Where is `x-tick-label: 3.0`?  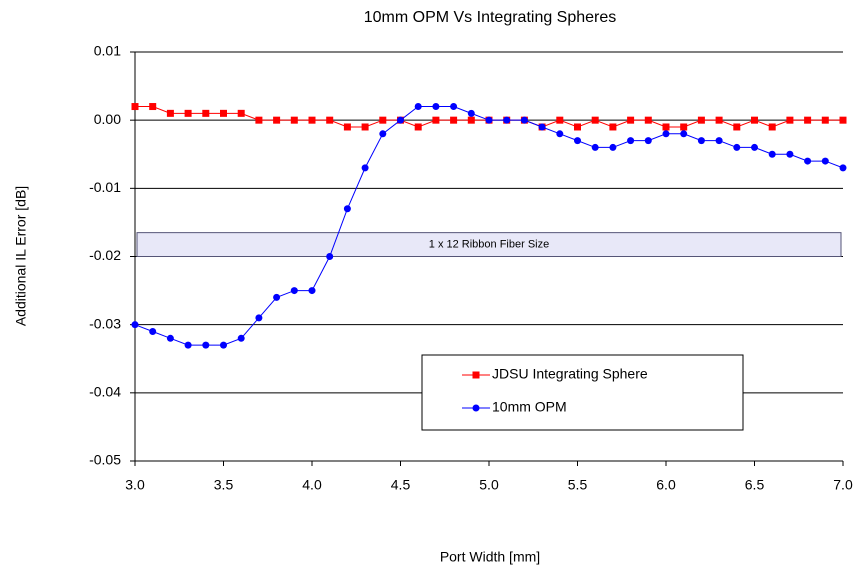 x-tick-label: 3.0 is located at coordinates (135, 485).